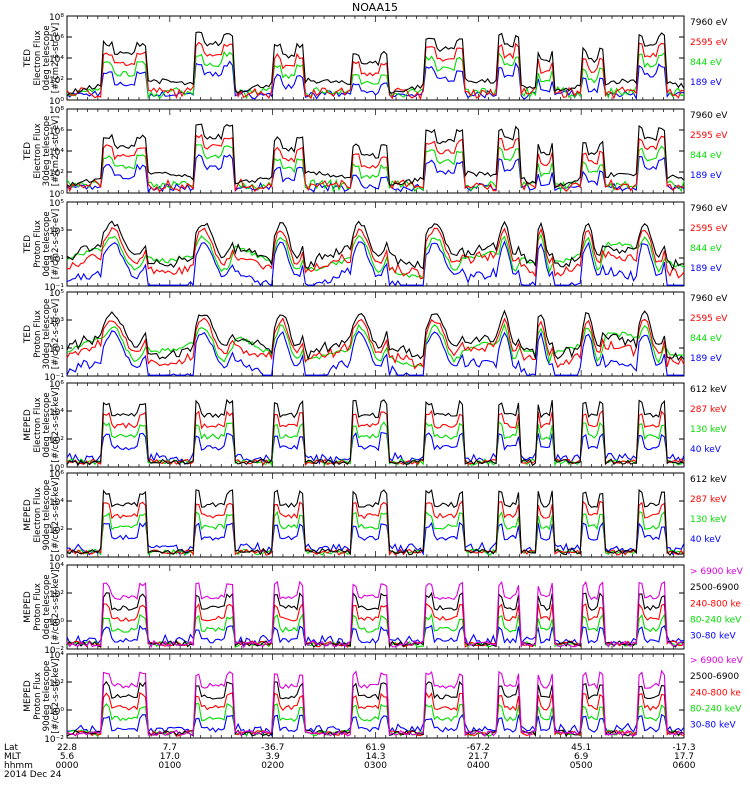 This screenshot has width=750, height=800. What do you see at coordinates (67, 766) in the screenshot?
I see `x-tick-hhmm: 0000` at bounding box center [67, 766].